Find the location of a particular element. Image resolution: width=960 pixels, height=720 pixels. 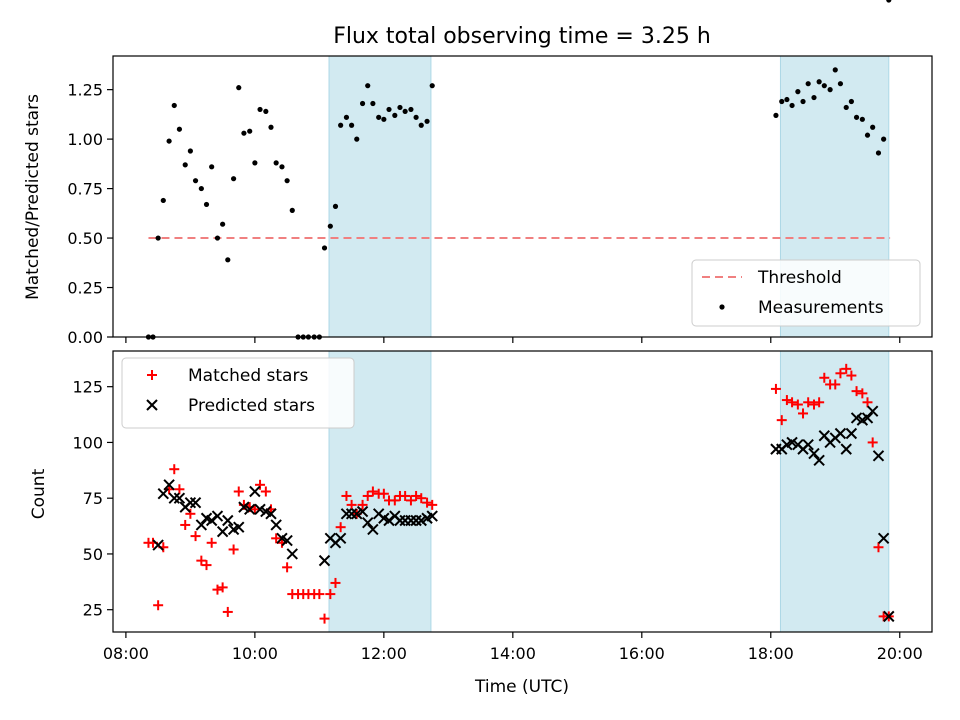

y-tick-label: 0.50 is located at coordinates (85, 238).